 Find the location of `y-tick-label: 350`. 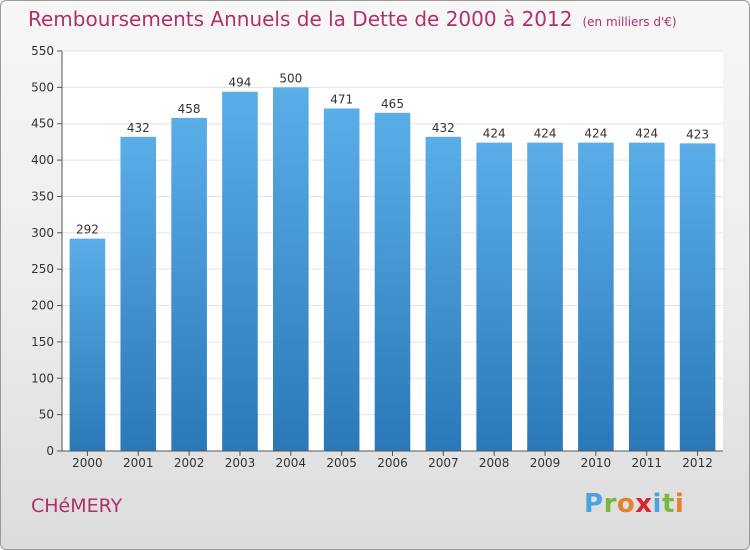

y-tick-label: 350 is located at coordinates (42, 196).